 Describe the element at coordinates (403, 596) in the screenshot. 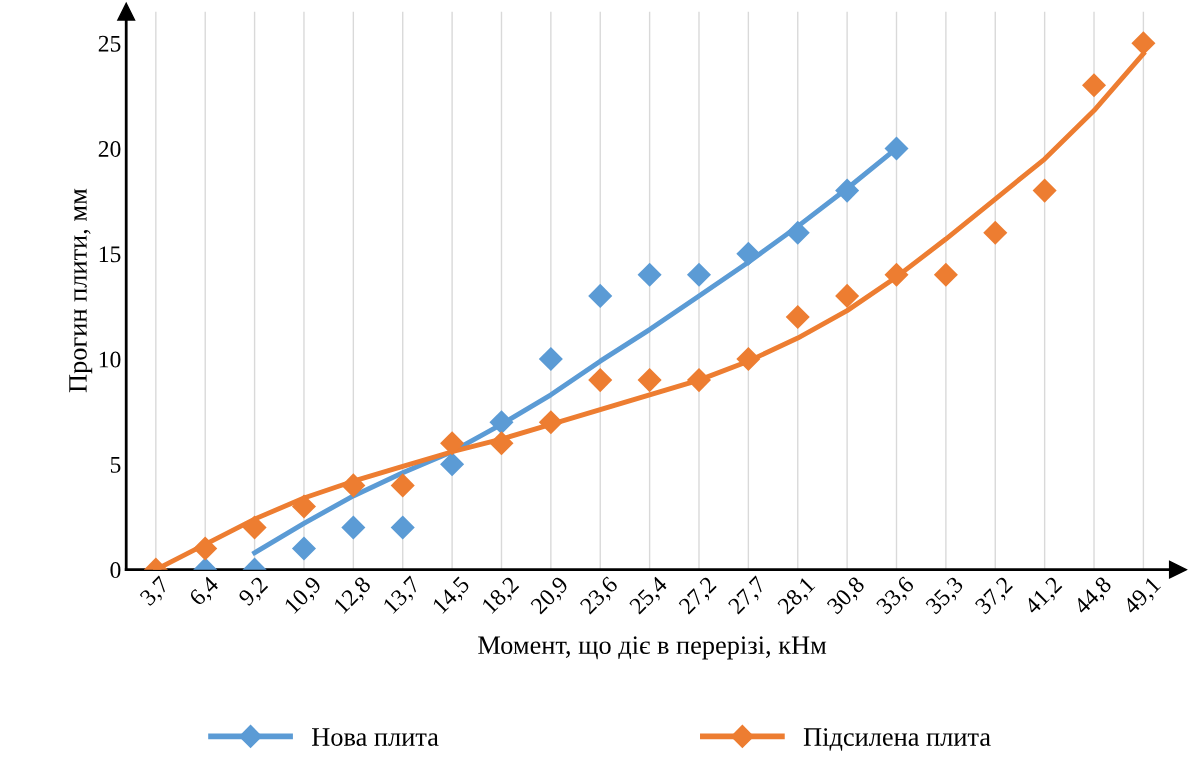

I see `x-tick-label: 13,7` at that location.